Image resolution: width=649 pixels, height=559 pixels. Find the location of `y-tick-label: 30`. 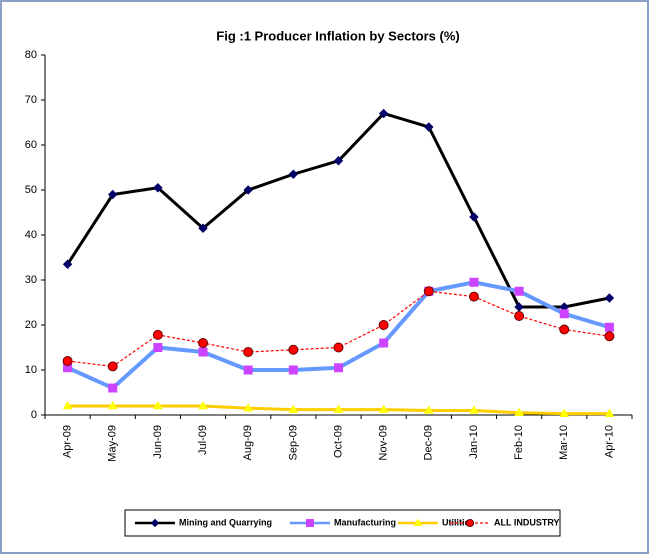

y-tick-label: 30 is located at coordinates (31, 280).